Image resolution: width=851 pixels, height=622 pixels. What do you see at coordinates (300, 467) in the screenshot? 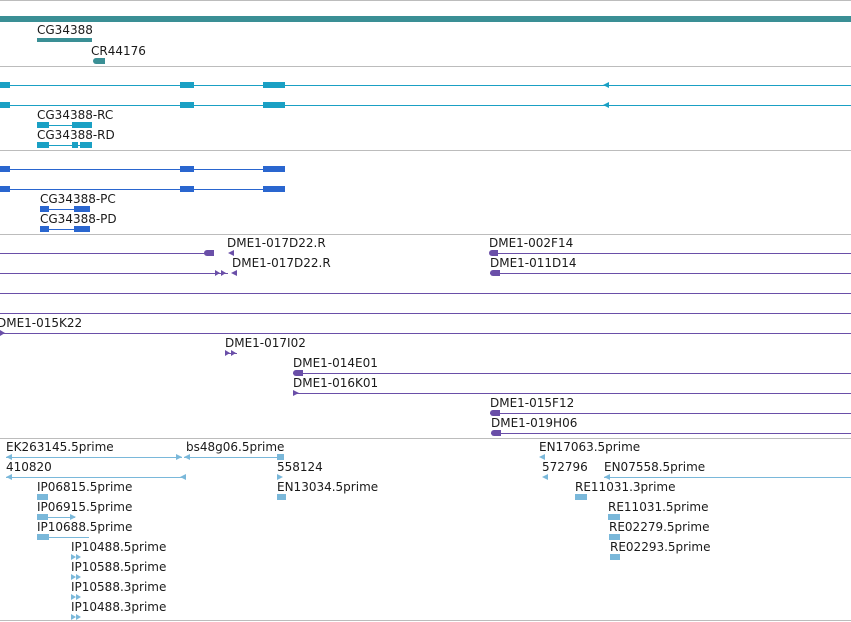
I see `est-label: 558124` at bounding box center [300, 467].